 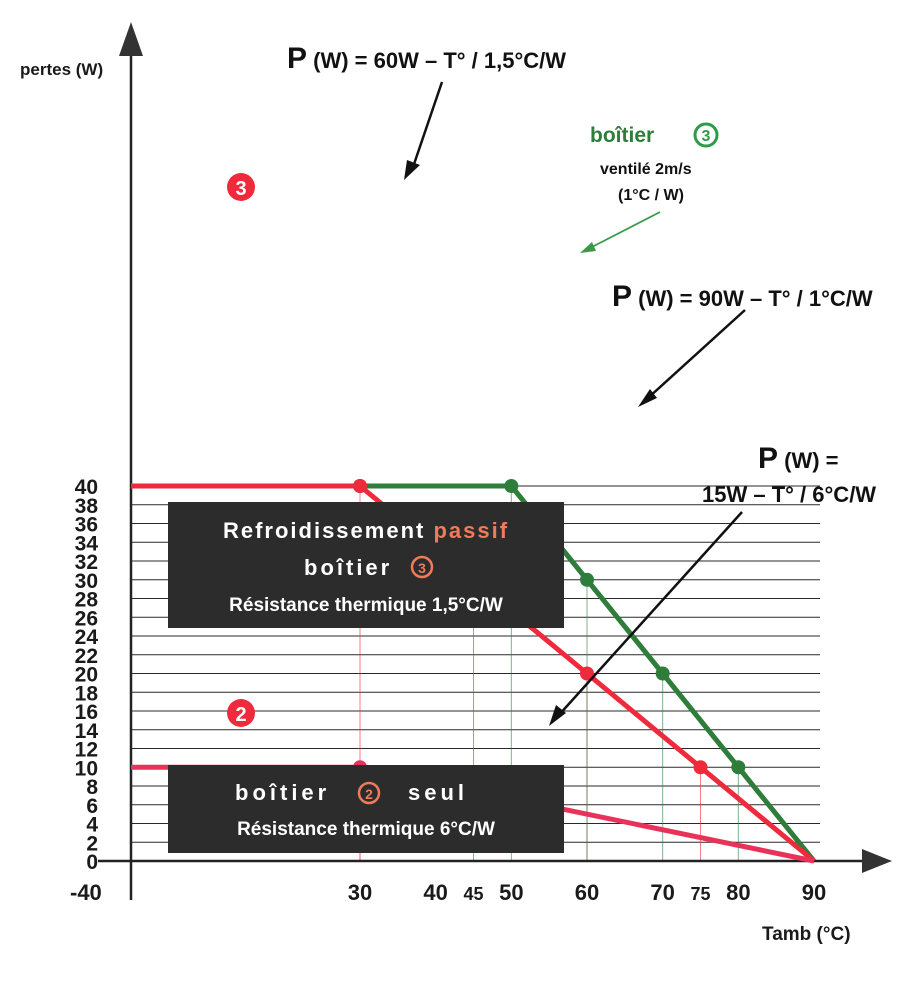 What do you see at coordinates (412, 170) in the screenshot?
I see `formula-60-arrowhead` at bounding box center [412, 170].